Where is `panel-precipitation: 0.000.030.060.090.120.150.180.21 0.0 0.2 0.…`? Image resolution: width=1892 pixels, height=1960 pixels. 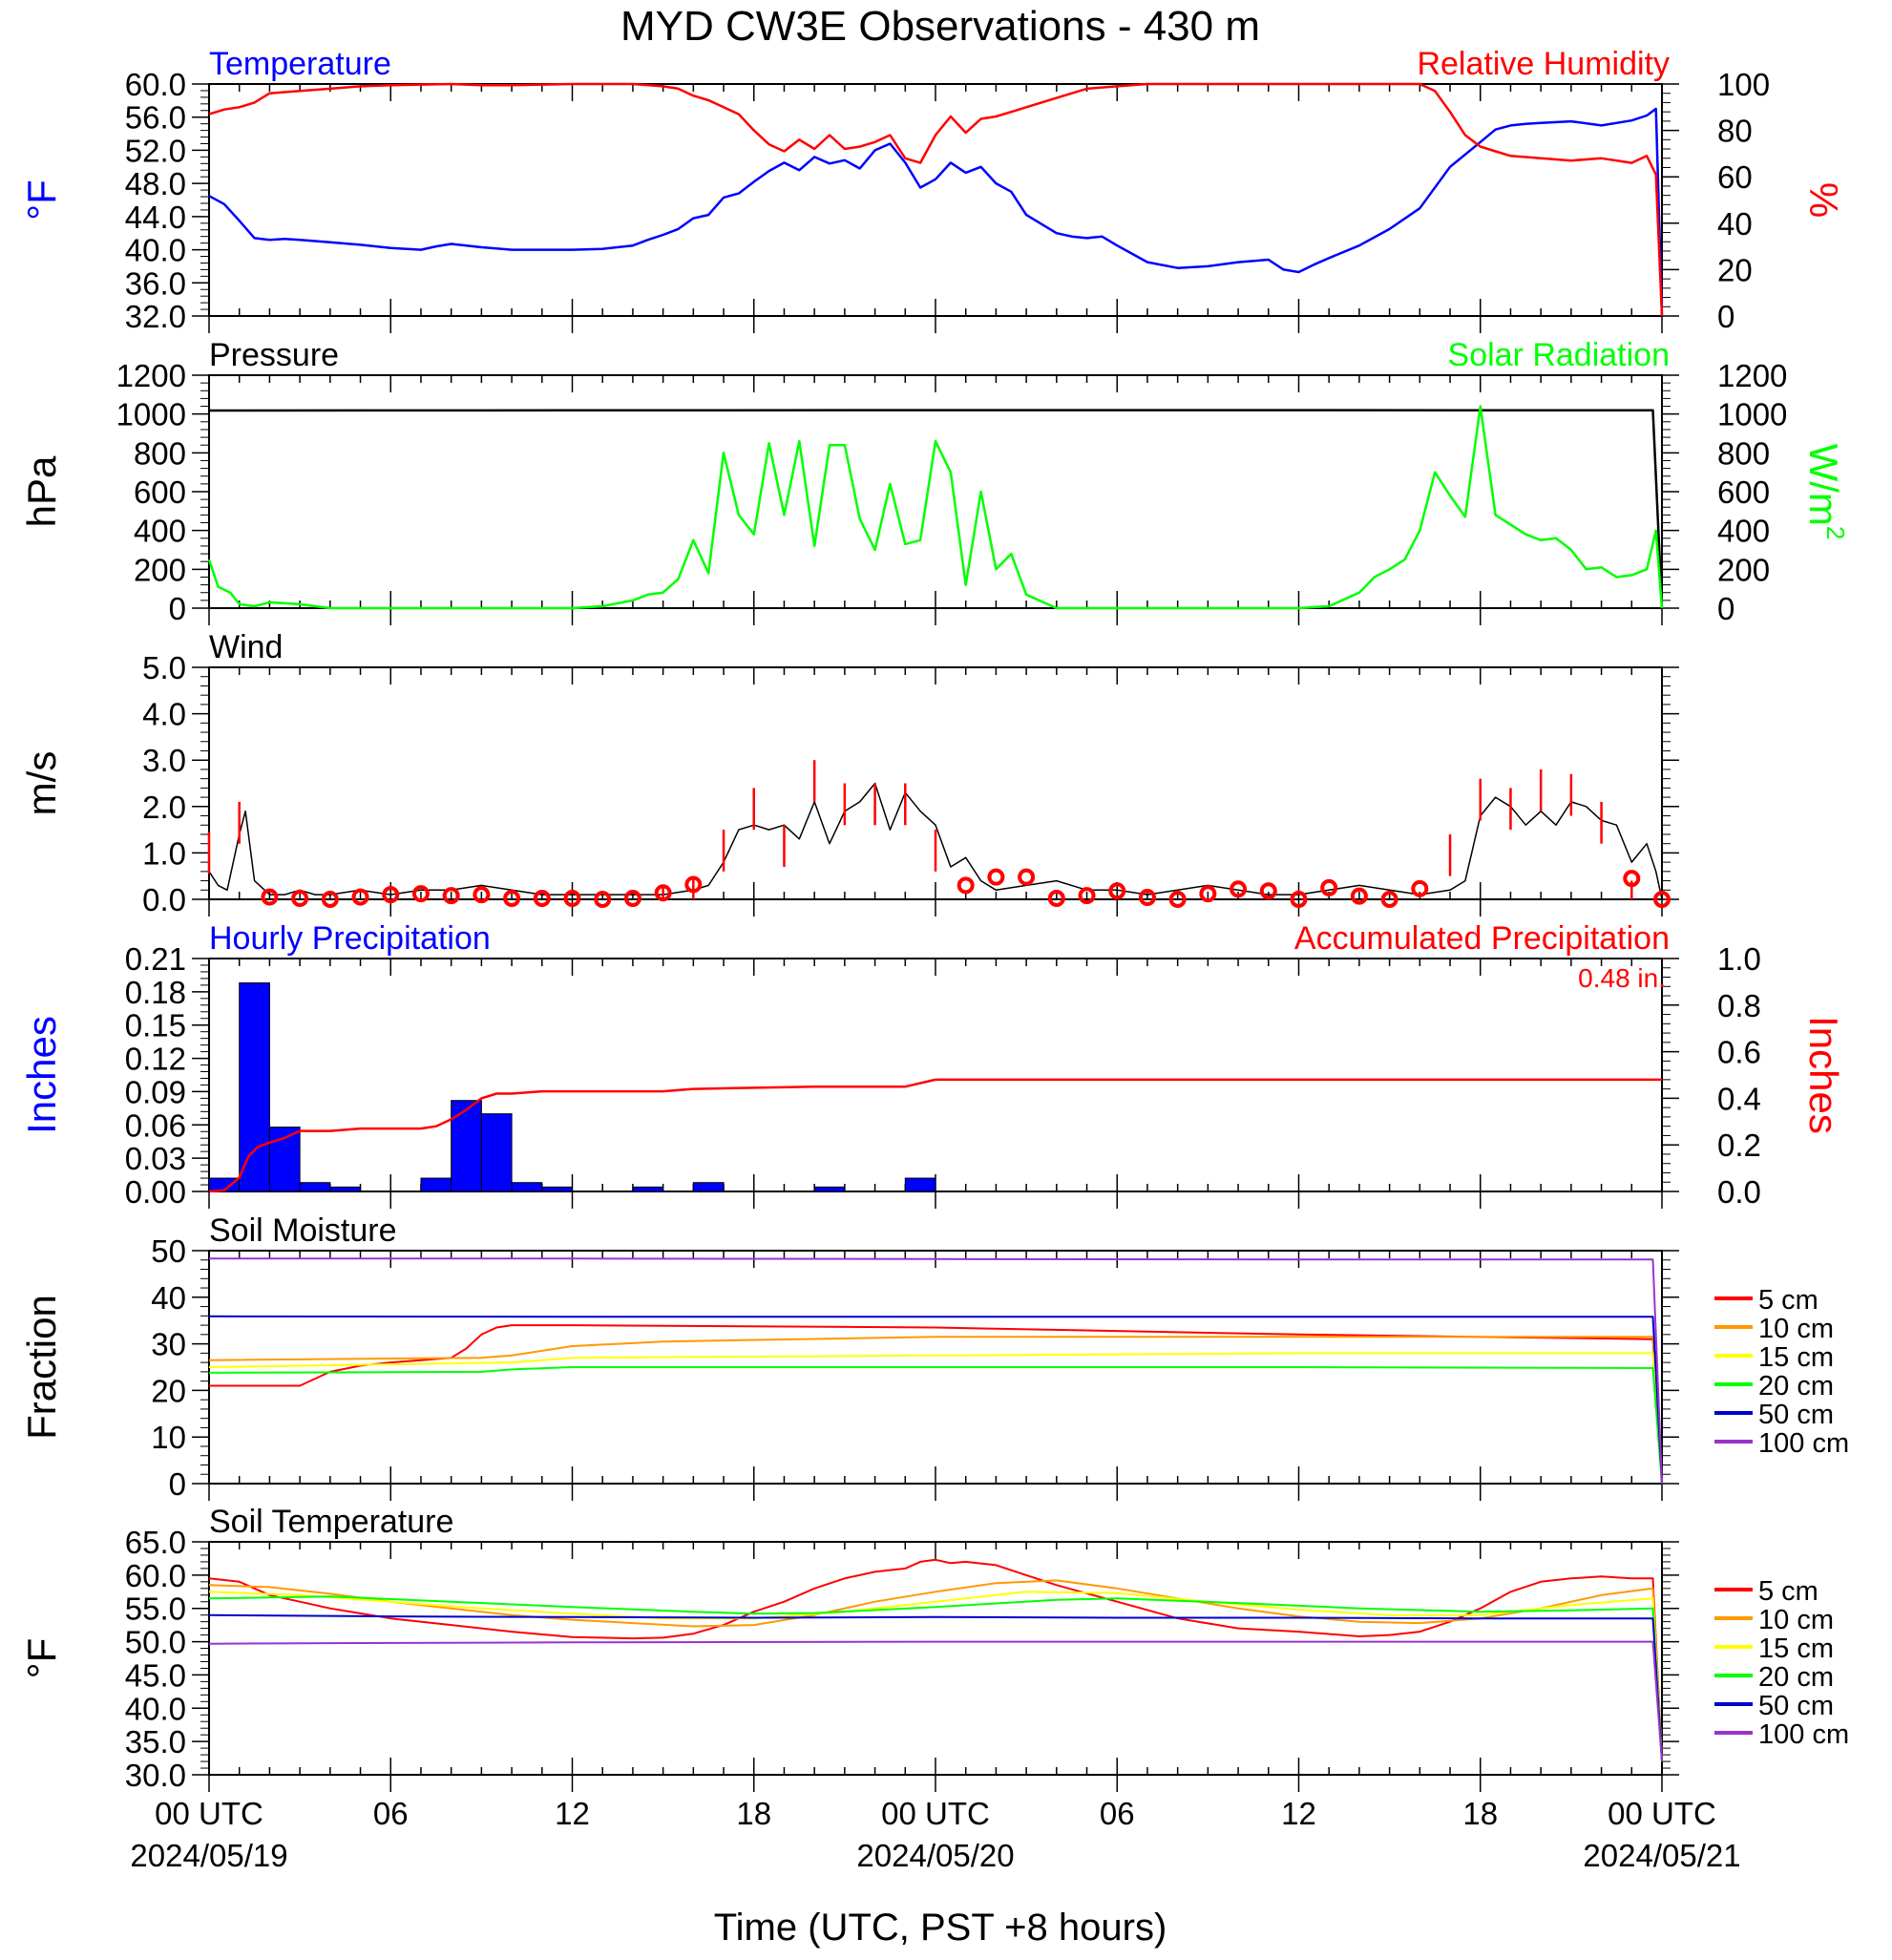
panel-precipitation: 0.000.030.060.090.120.150.180.21 0.0 0.2 0.… is located at coordinates (932, 1065).